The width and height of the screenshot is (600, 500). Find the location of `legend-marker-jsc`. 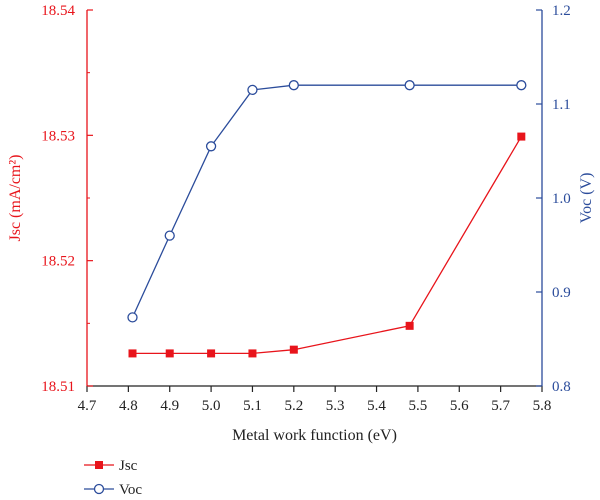

legend-marker-jsc is located at coordinates (99, 465).